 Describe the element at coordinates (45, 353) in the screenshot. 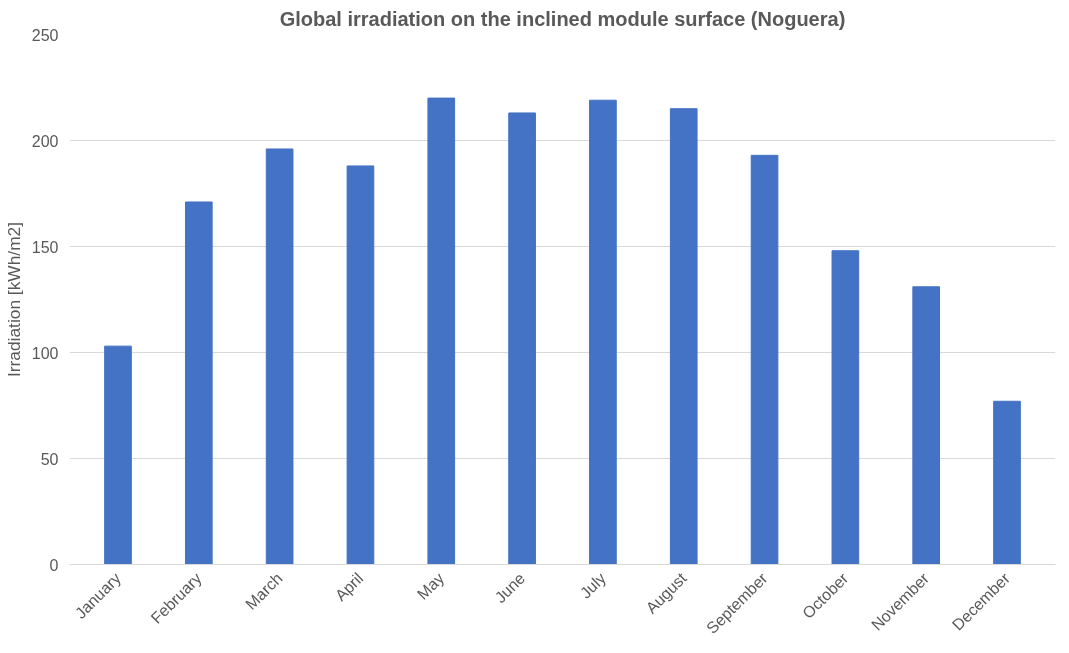

I see `y-tick-label: 100` at that location.